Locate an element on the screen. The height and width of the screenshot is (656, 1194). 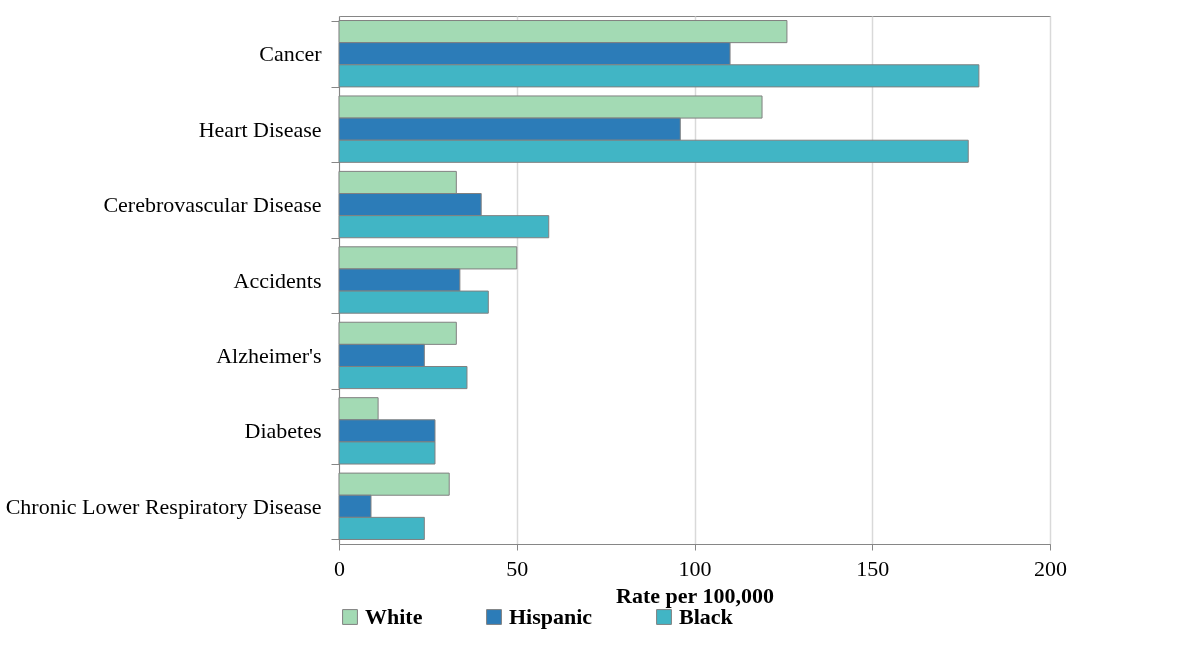
y-tick-label: Chronic Lower Respiratory Disease is located at coordinates (163, 506).